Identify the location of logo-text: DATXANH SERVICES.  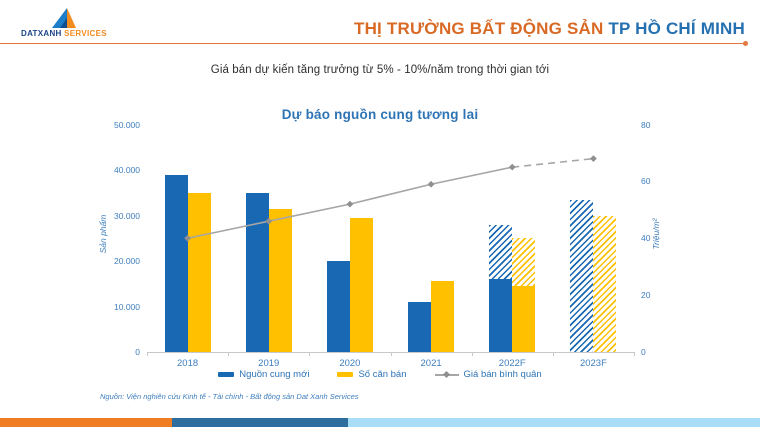
(76, 33).